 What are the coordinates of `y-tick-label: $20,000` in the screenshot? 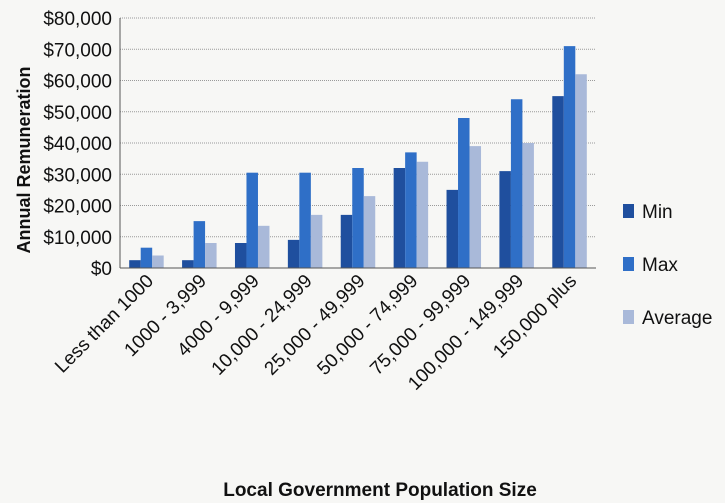 It's located at (77, 207).